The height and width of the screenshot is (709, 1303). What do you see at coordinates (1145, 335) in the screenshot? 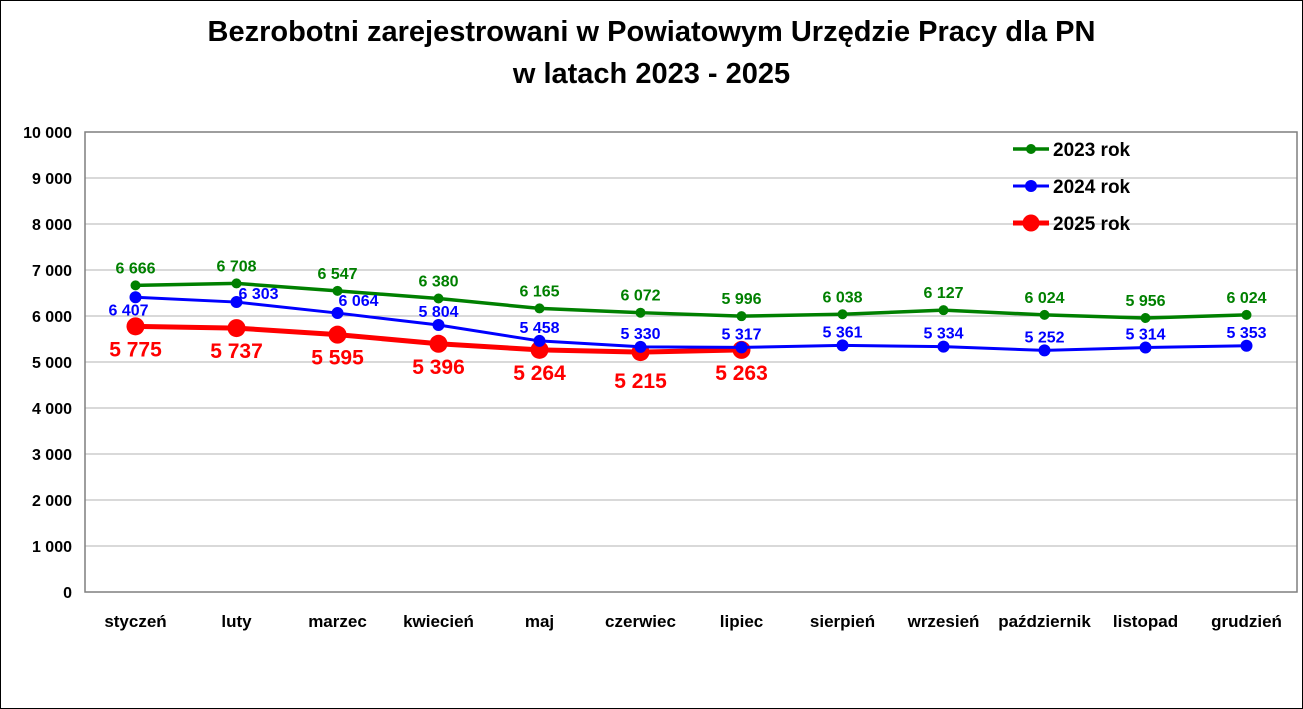
I see `data-label: 5 314` at bounding box center [1145, 335].